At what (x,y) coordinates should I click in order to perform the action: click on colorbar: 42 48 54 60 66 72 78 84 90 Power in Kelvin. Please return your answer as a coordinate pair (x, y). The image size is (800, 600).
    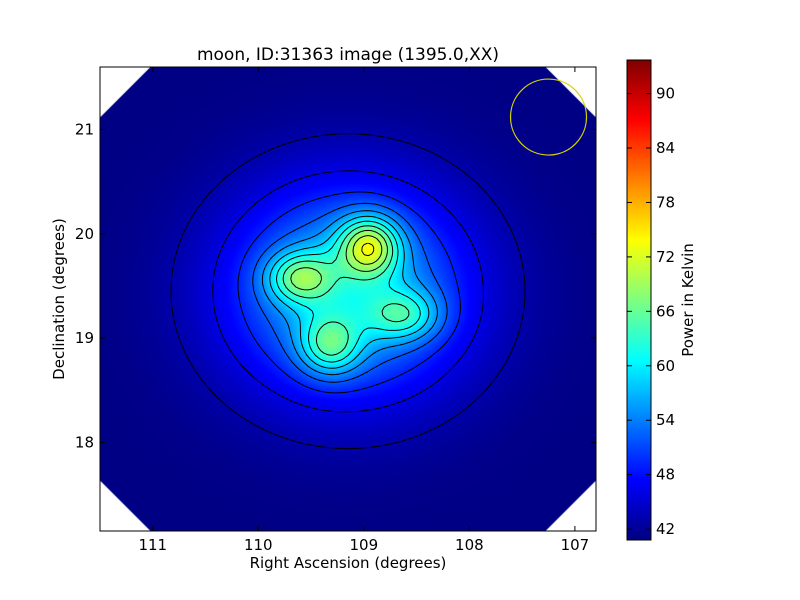
    Looking at the image, I should click on (661, 300).